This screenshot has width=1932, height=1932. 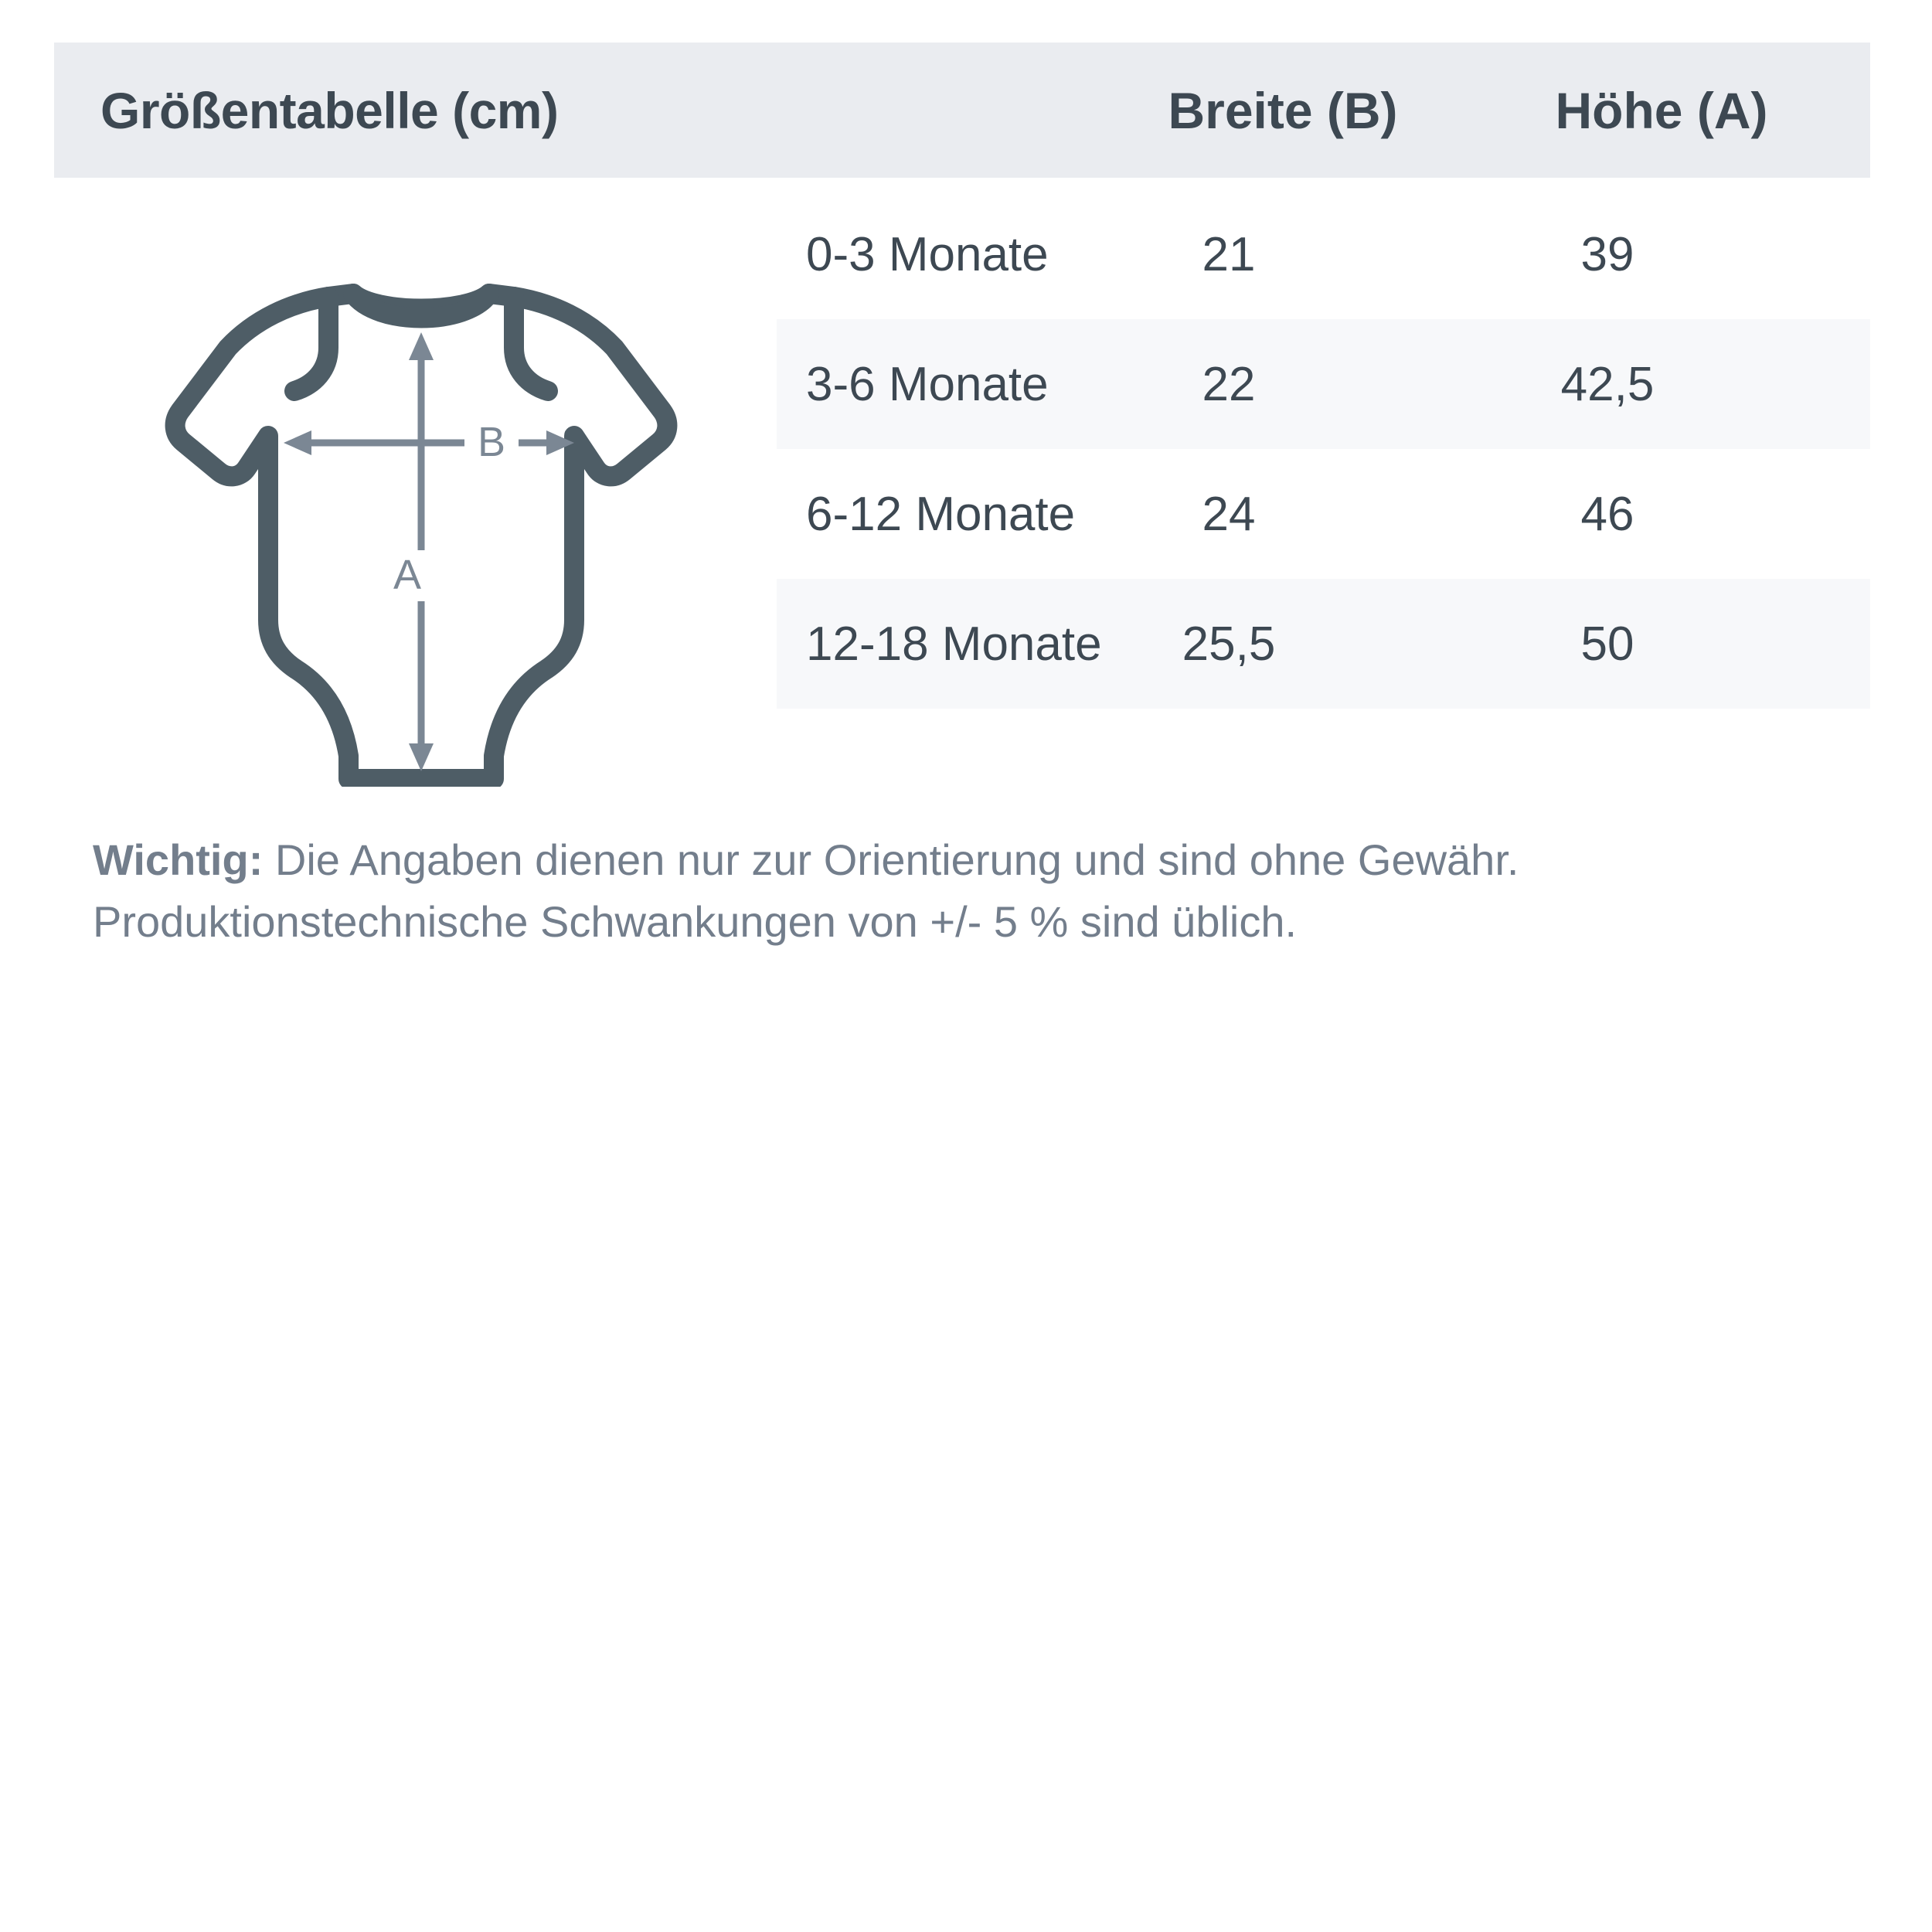 What do you see at coordinates (1324, 644) in the screenshot?
I see `table-row: 12-18 Monate 25,5 50` at bounding box center [1324, 644].